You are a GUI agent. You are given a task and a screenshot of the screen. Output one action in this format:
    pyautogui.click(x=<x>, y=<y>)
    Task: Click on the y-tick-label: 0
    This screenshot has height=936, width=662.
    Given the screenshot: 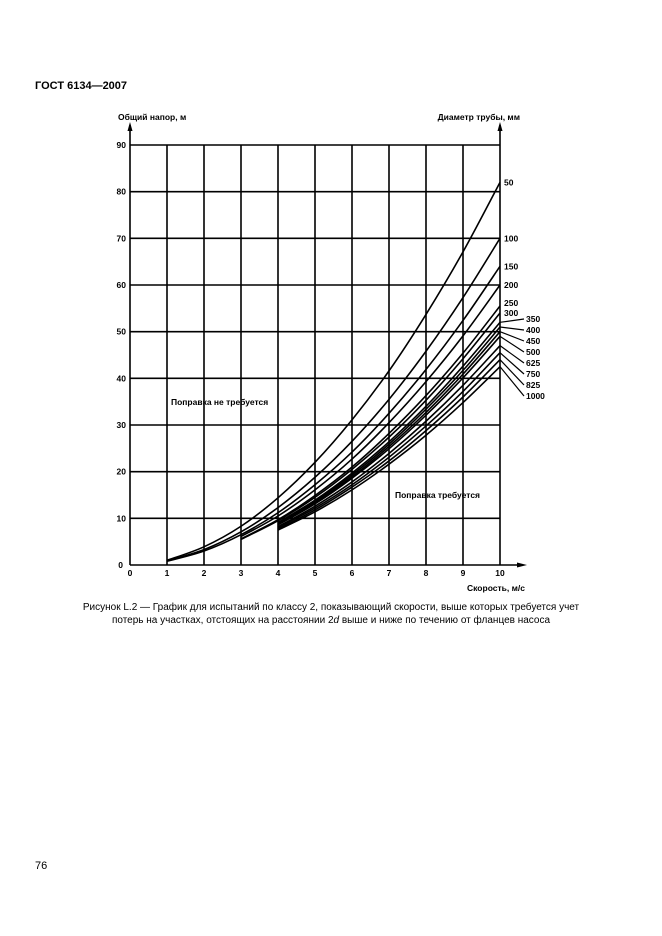 What is the action you would take?
    pyautogui.click(x=120, y=565)
    